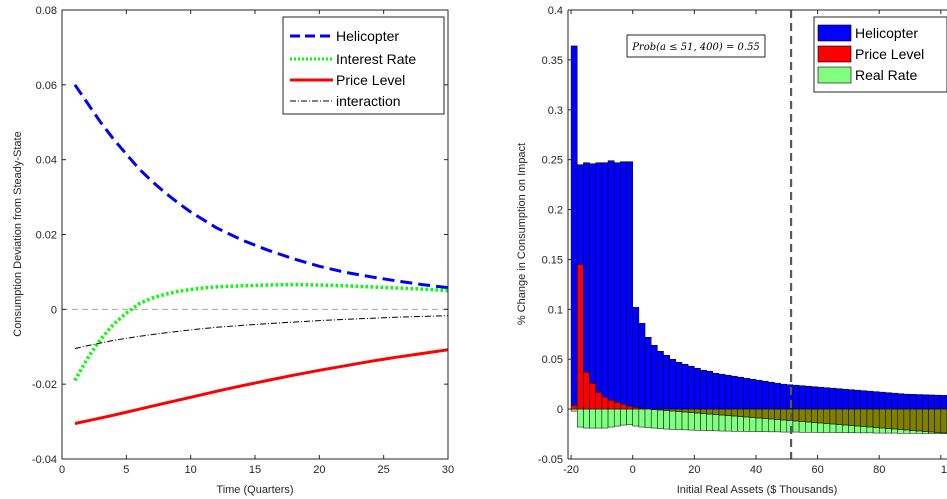 The height and width of the screenshot is (499, 947). I want to click on right-y-tick-label: 0.05, so click(552, 360).